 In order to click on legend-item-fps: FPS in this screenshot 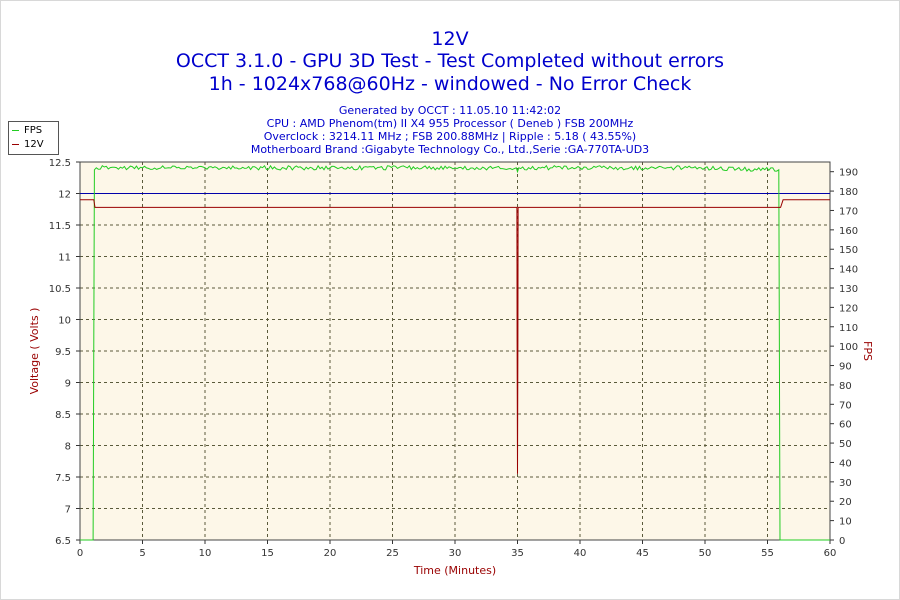, I will do `click(27, 130)`.